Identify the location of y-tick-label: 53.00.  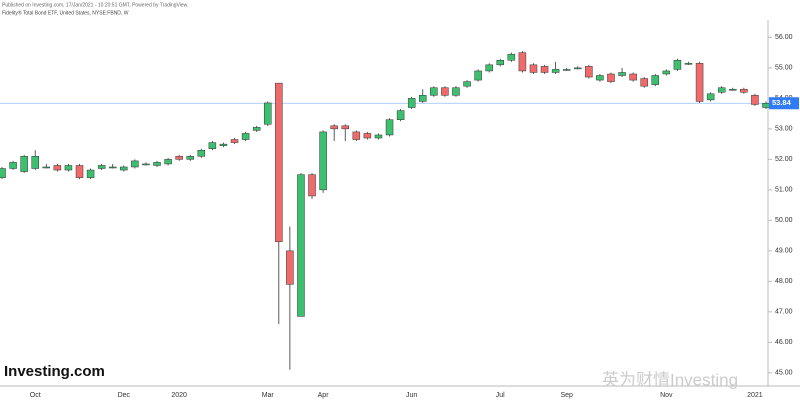
(784, 129).